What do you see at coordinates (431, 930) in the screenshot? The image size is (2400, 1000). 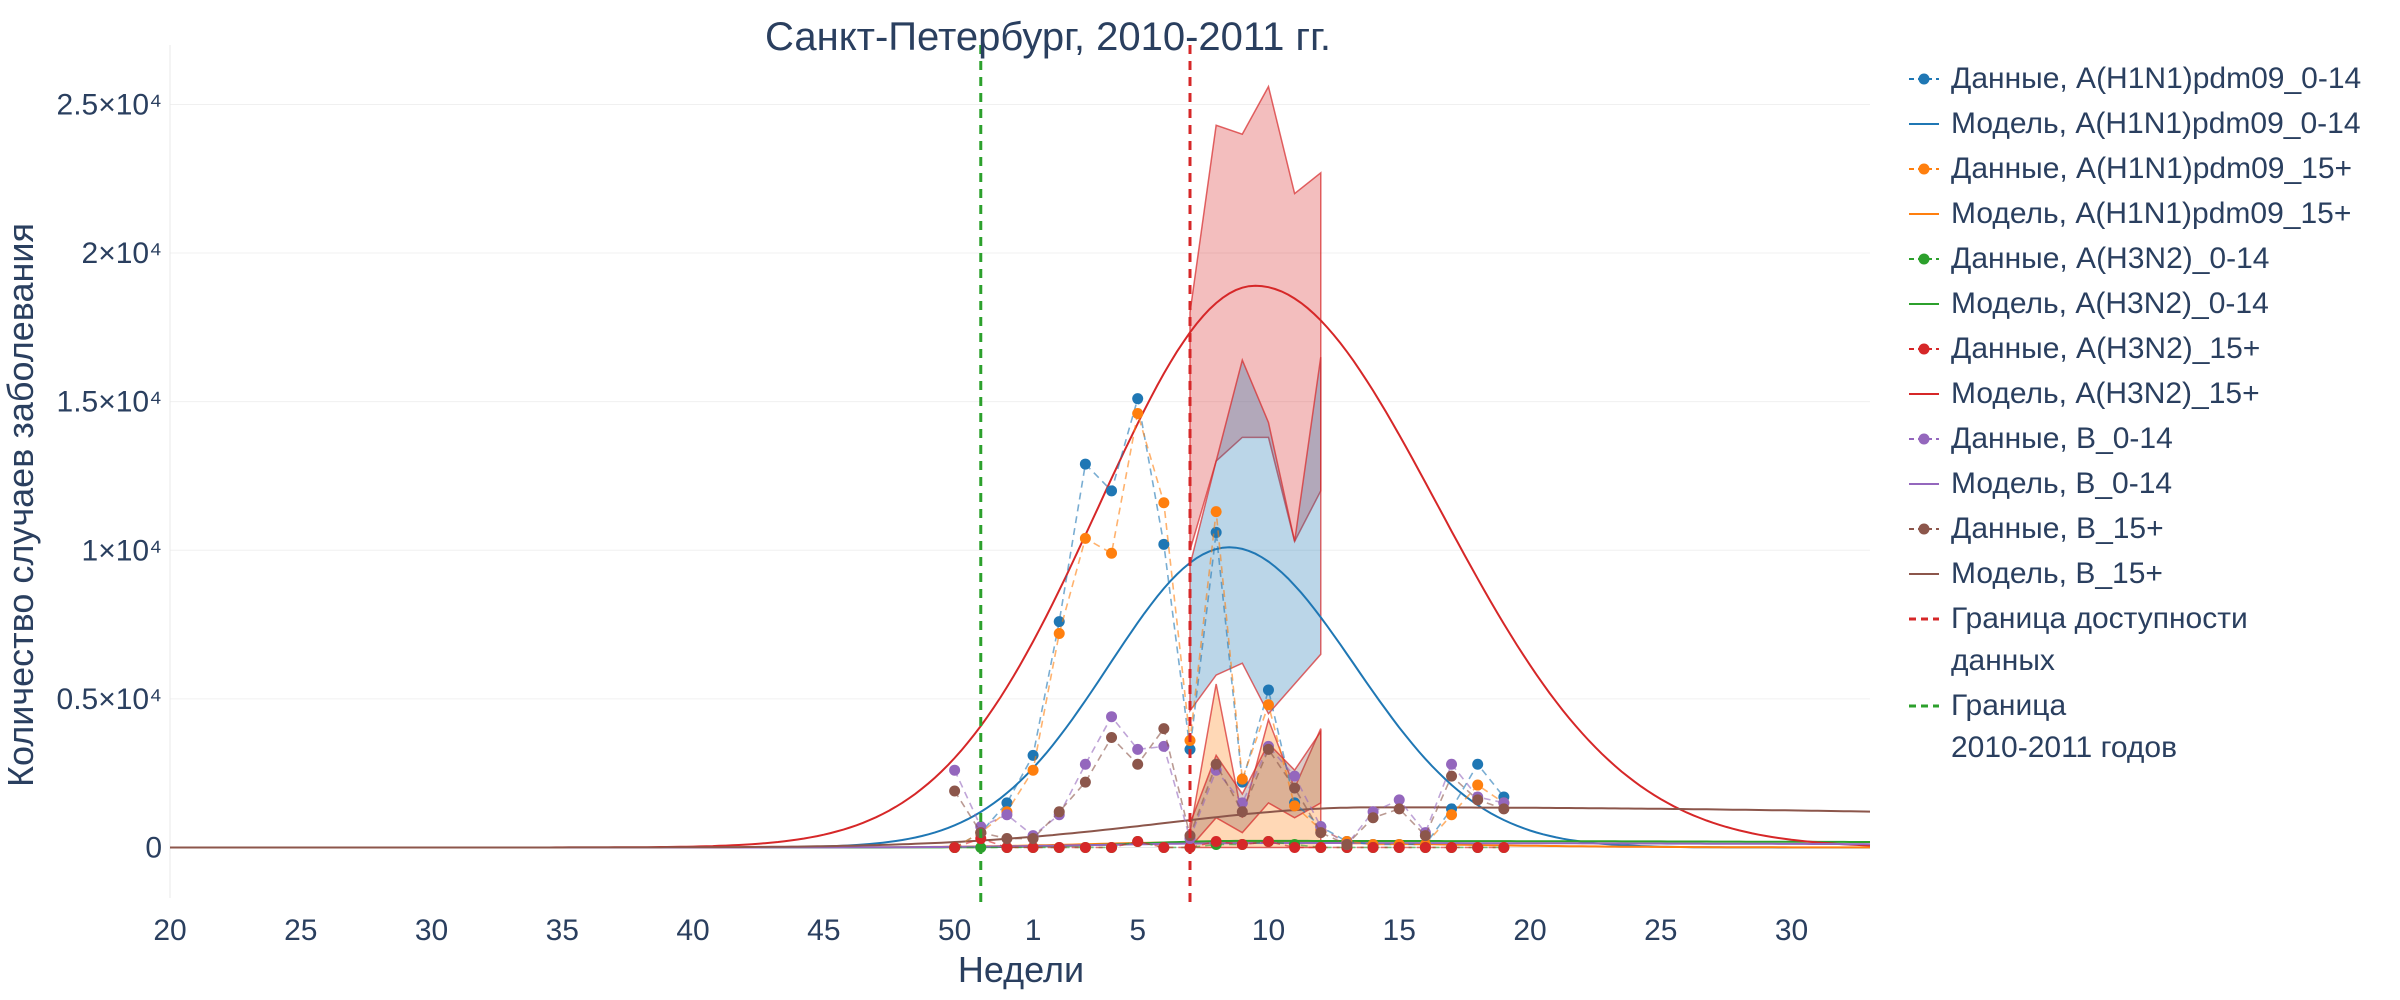 I see `x-tick-label: 30` at bounding box center [431, 930].